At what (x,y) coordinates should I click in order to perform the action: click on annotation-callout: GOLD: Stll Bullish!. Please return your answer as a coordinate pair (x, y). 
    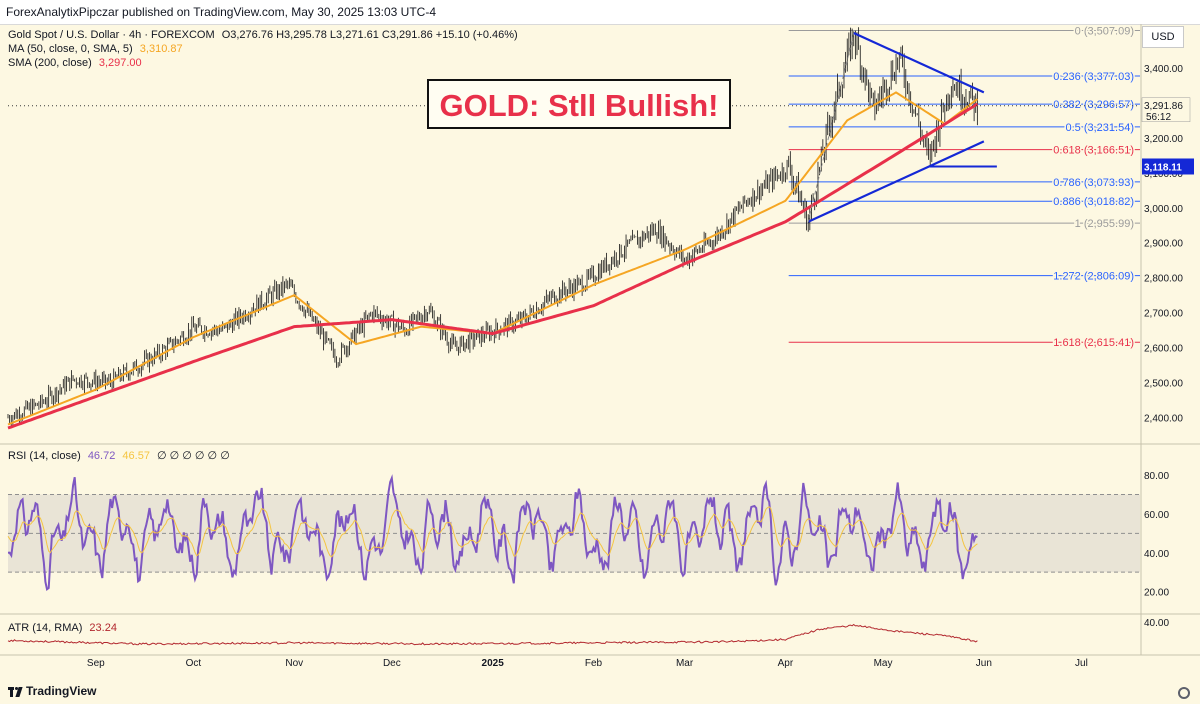
    Looking at the image, I should click on (579, 104).